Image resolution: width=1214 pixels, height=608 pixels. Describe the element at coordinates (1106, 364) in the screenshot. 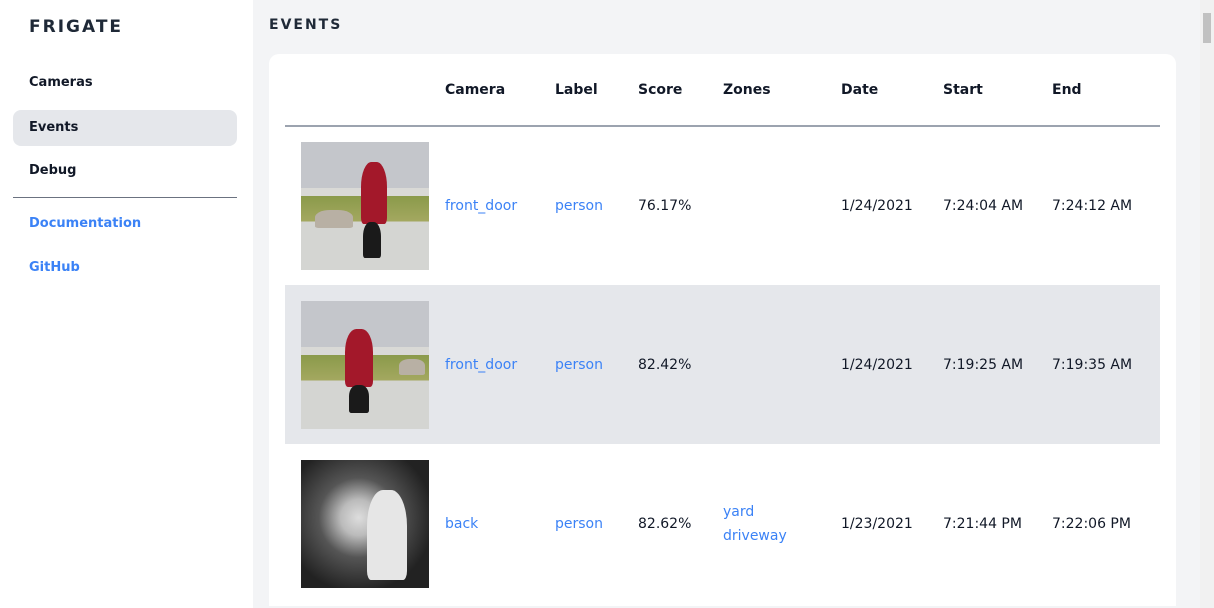

I see `end-time: 7:19:35 AM` at that location.